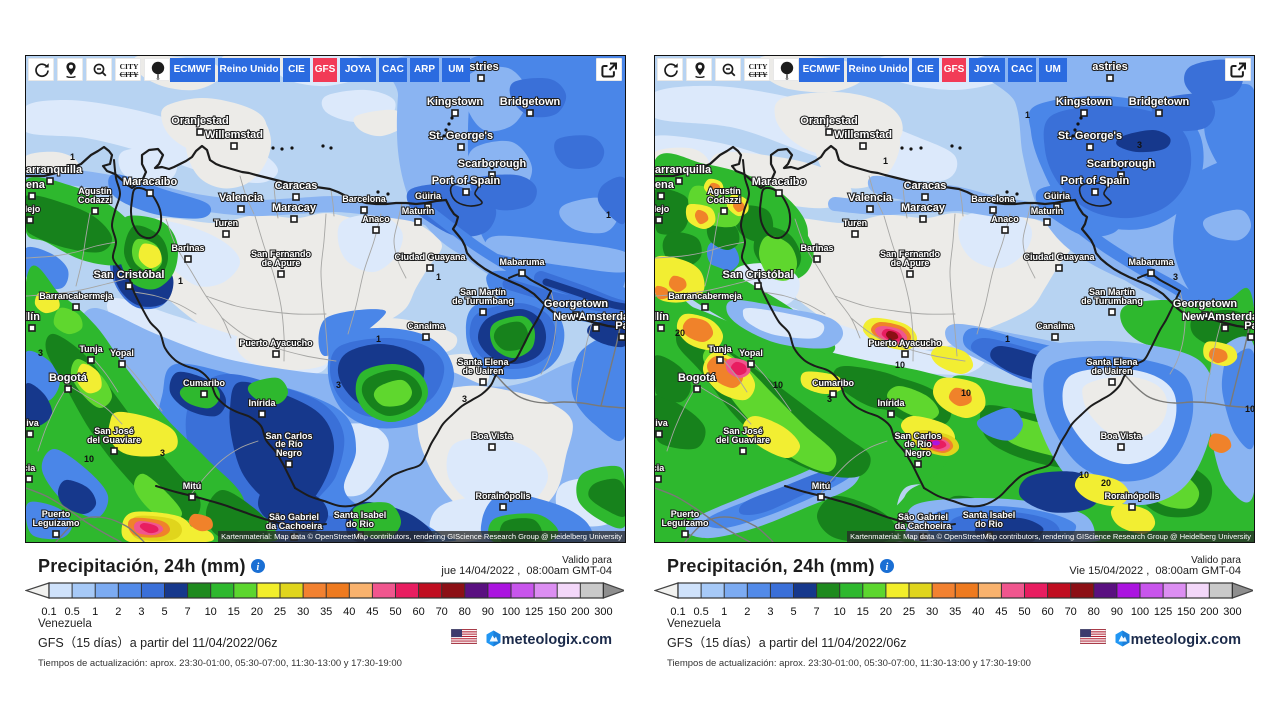 The width and height of the screenshot is (1280, 720). I want to click on svg-text: New Amsterdam, so click(589, 317).